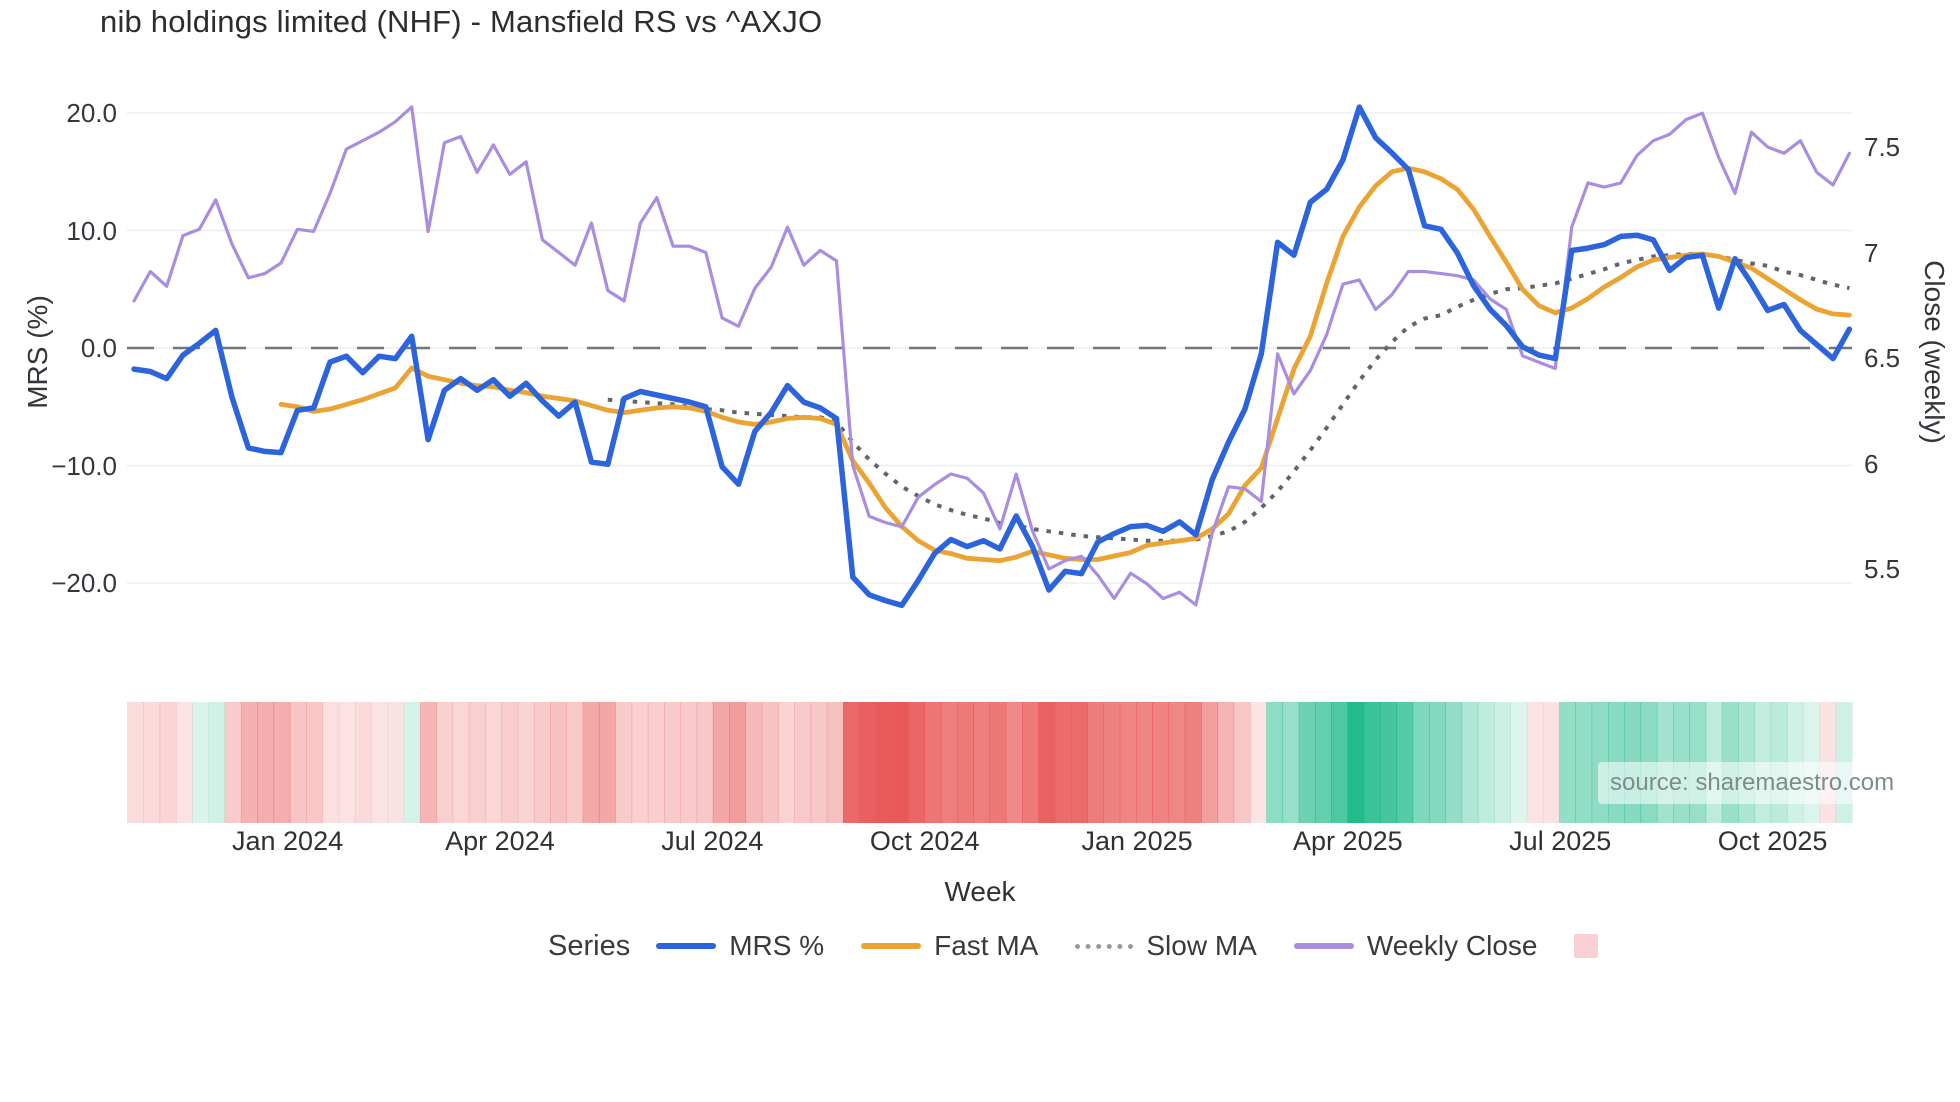 The width and height of the screenshot is (1960, 1102). I want to click on y-right-tick-label: 7, so click(1871, 252).